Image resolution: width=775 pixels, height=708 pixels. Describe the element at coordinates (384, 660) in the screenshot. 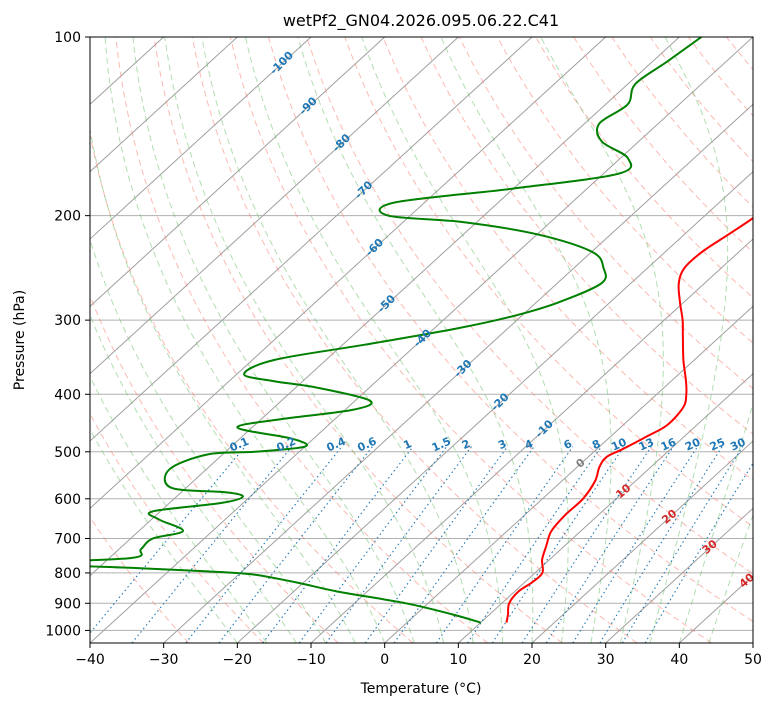

I see `x-tick-label: 0` at that location.